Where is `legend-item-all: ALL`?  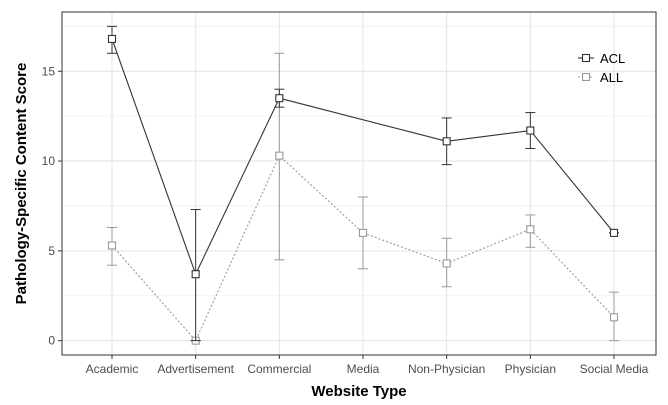
legend-item-all: ALL is located at coordinates (600, 77).